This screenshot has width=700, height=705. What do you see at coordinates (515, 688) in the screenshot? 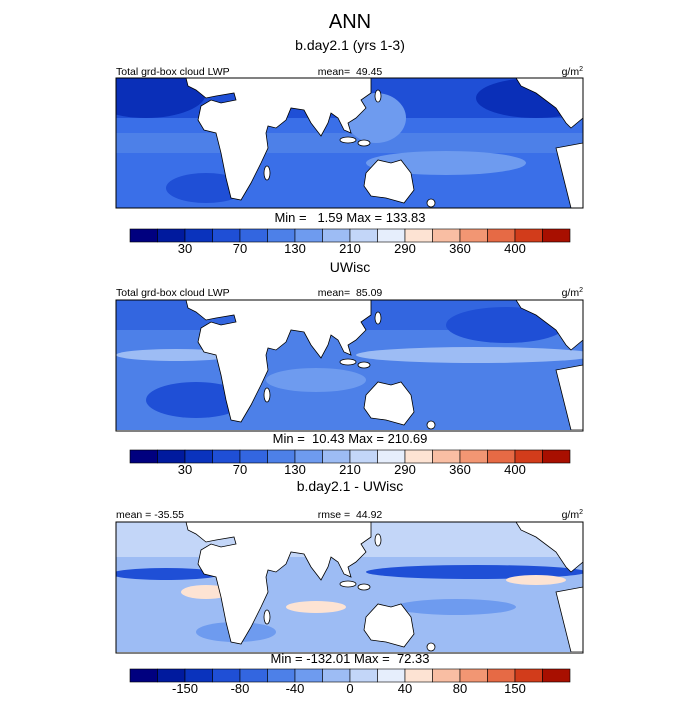
I see `colorbar-label: 150` at bounding box center [515, 688].